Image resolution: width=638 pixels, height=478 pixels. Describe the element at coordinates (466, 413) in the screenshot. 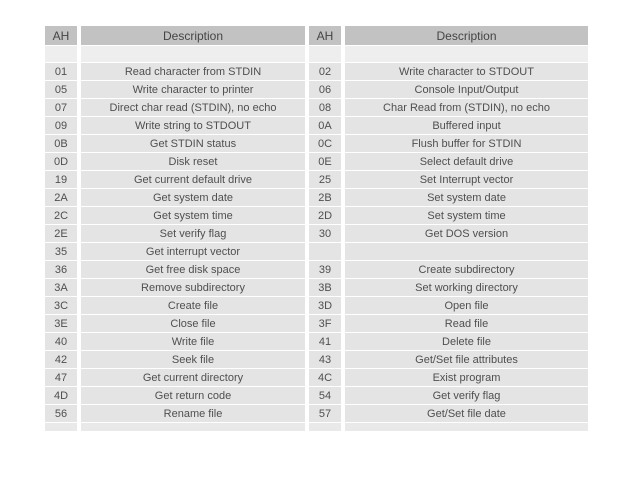

I see `description-cell: Get/Set file date` at that location.